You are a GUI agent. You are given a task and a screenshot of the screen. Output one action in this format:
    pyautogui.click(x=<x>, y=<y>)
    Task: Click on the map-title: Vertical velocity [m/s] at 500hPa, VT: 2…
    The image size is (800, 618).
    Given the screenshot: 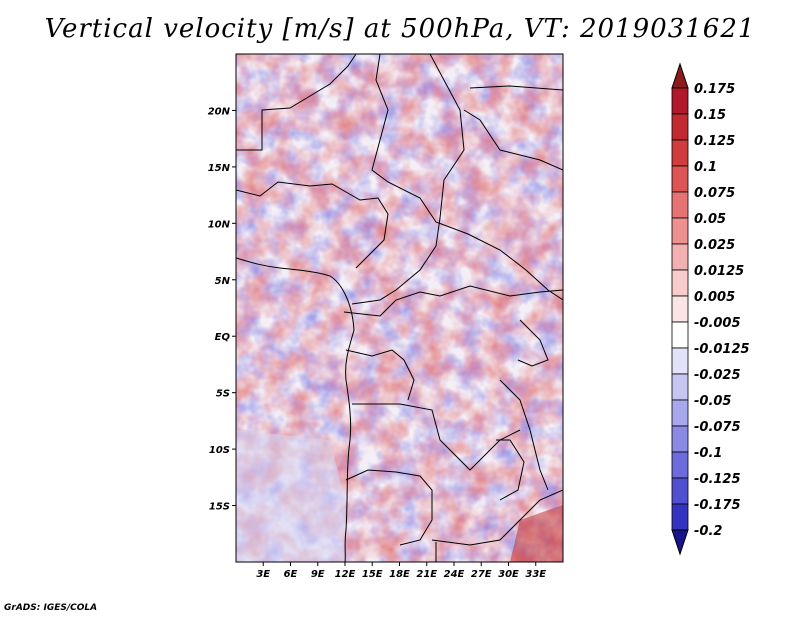 What is the action you would take?
    pyautogui.click(x=400, y=29)
    